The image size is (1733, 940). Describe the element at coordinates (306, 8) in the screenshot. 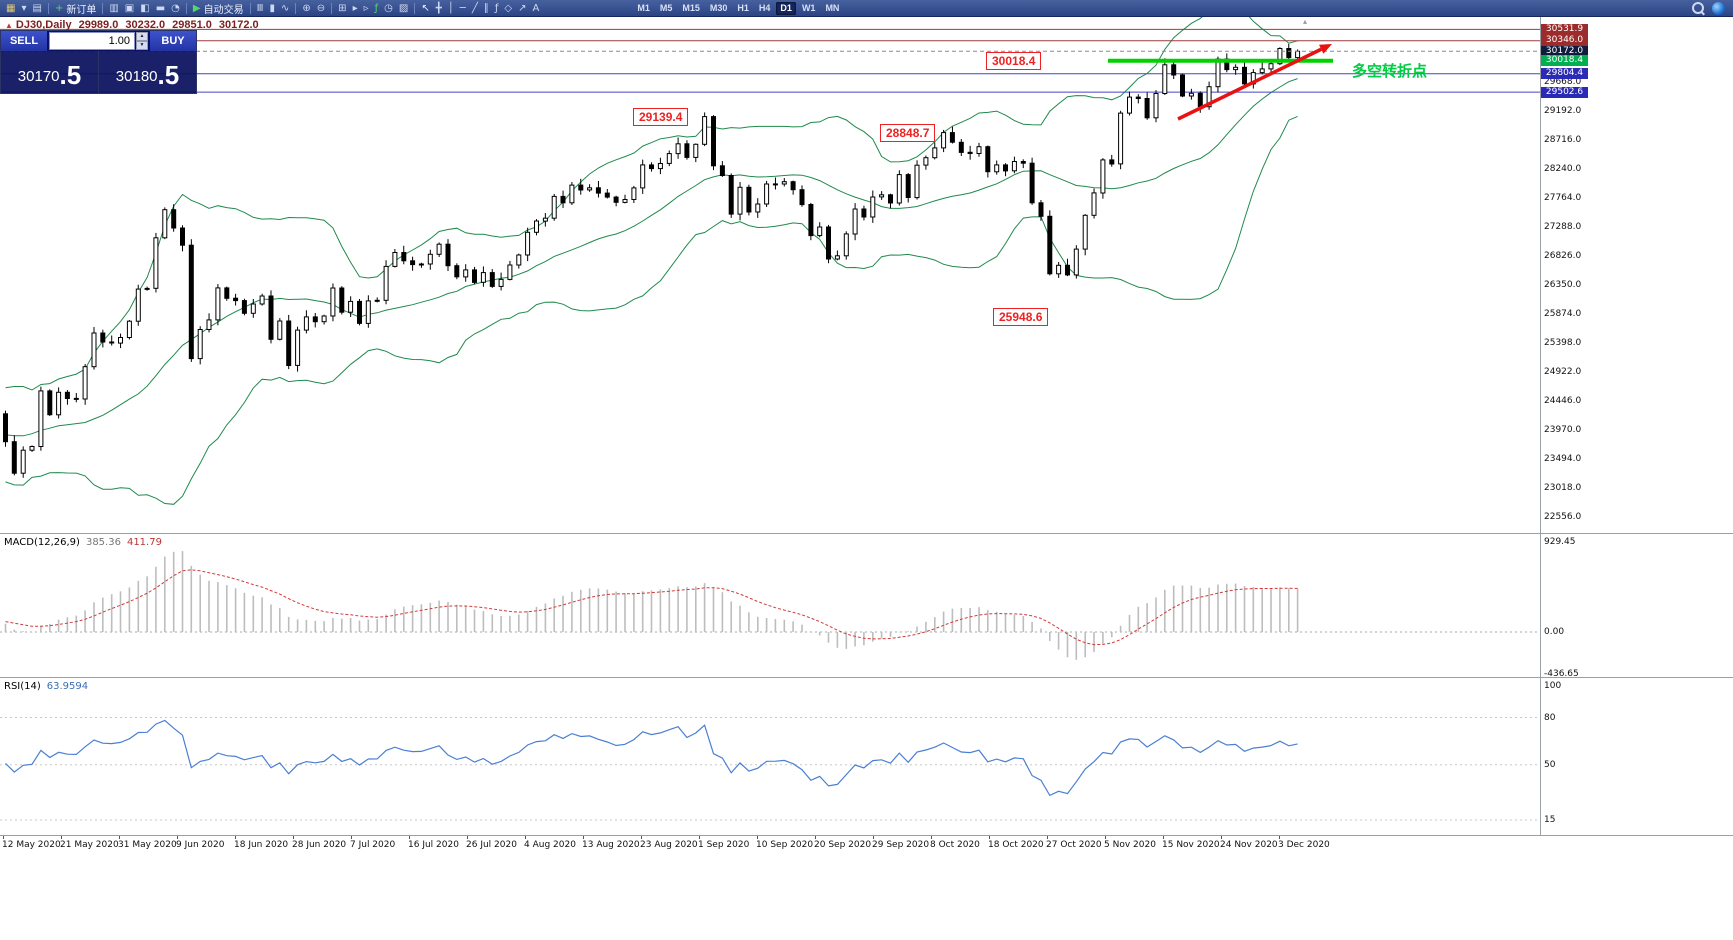

I see `zoom-in-button: ⊕` at that location.